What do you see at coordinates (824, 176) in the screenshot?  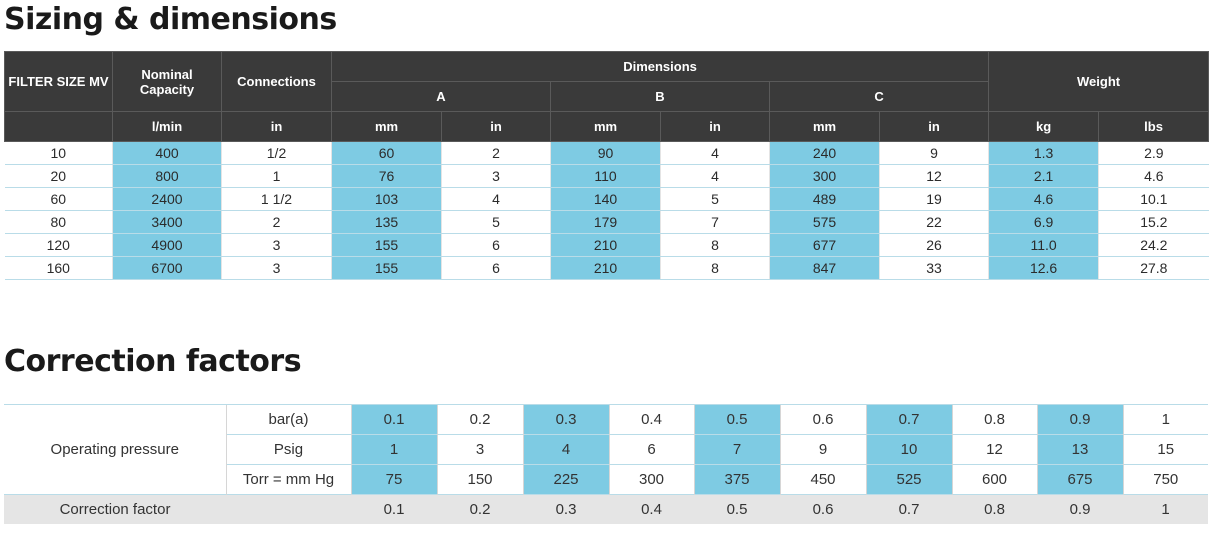 I see `table-cell: 300` at bounding box center [824, 176].